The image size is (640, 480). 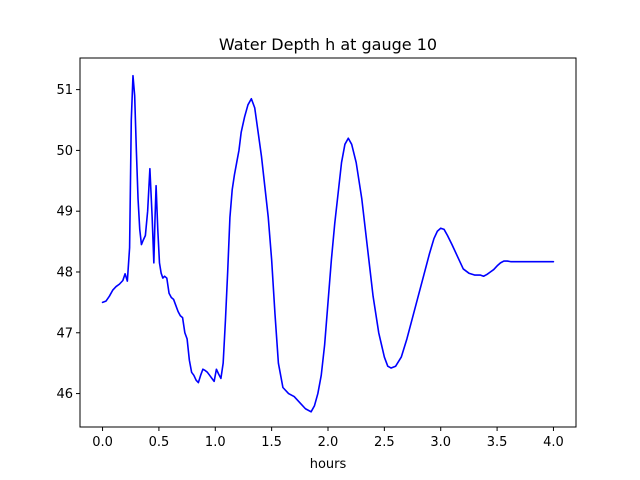 I want to click on y-tick-label: 49, so click(x=64, y=212).